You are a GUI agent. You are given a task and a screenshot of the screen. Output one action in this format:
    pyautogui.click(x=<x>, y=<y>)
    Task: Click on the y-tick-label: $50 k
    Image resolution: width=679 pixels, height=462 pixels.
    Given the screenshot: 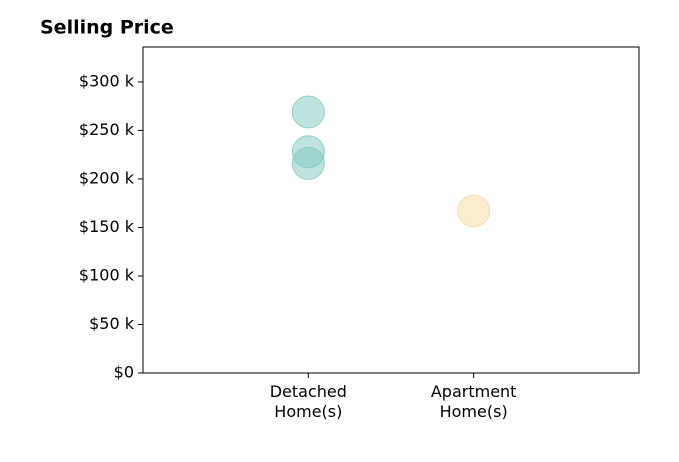 What is the action you would take?
    pyautogui.click(x=112, y=323)
    